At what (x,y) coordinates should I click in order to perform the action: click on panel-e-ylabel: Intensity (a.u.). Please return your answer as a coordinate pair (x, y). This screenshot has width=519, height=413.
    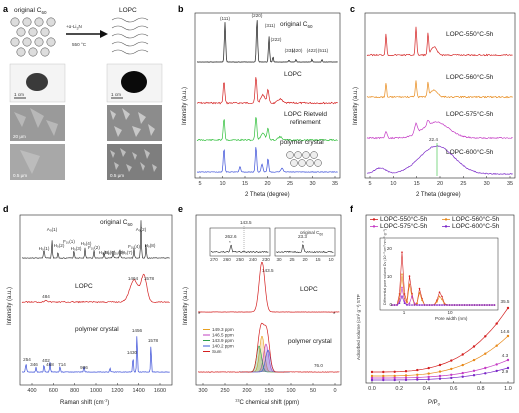
    Looking at the image, I should click on (186, 306).